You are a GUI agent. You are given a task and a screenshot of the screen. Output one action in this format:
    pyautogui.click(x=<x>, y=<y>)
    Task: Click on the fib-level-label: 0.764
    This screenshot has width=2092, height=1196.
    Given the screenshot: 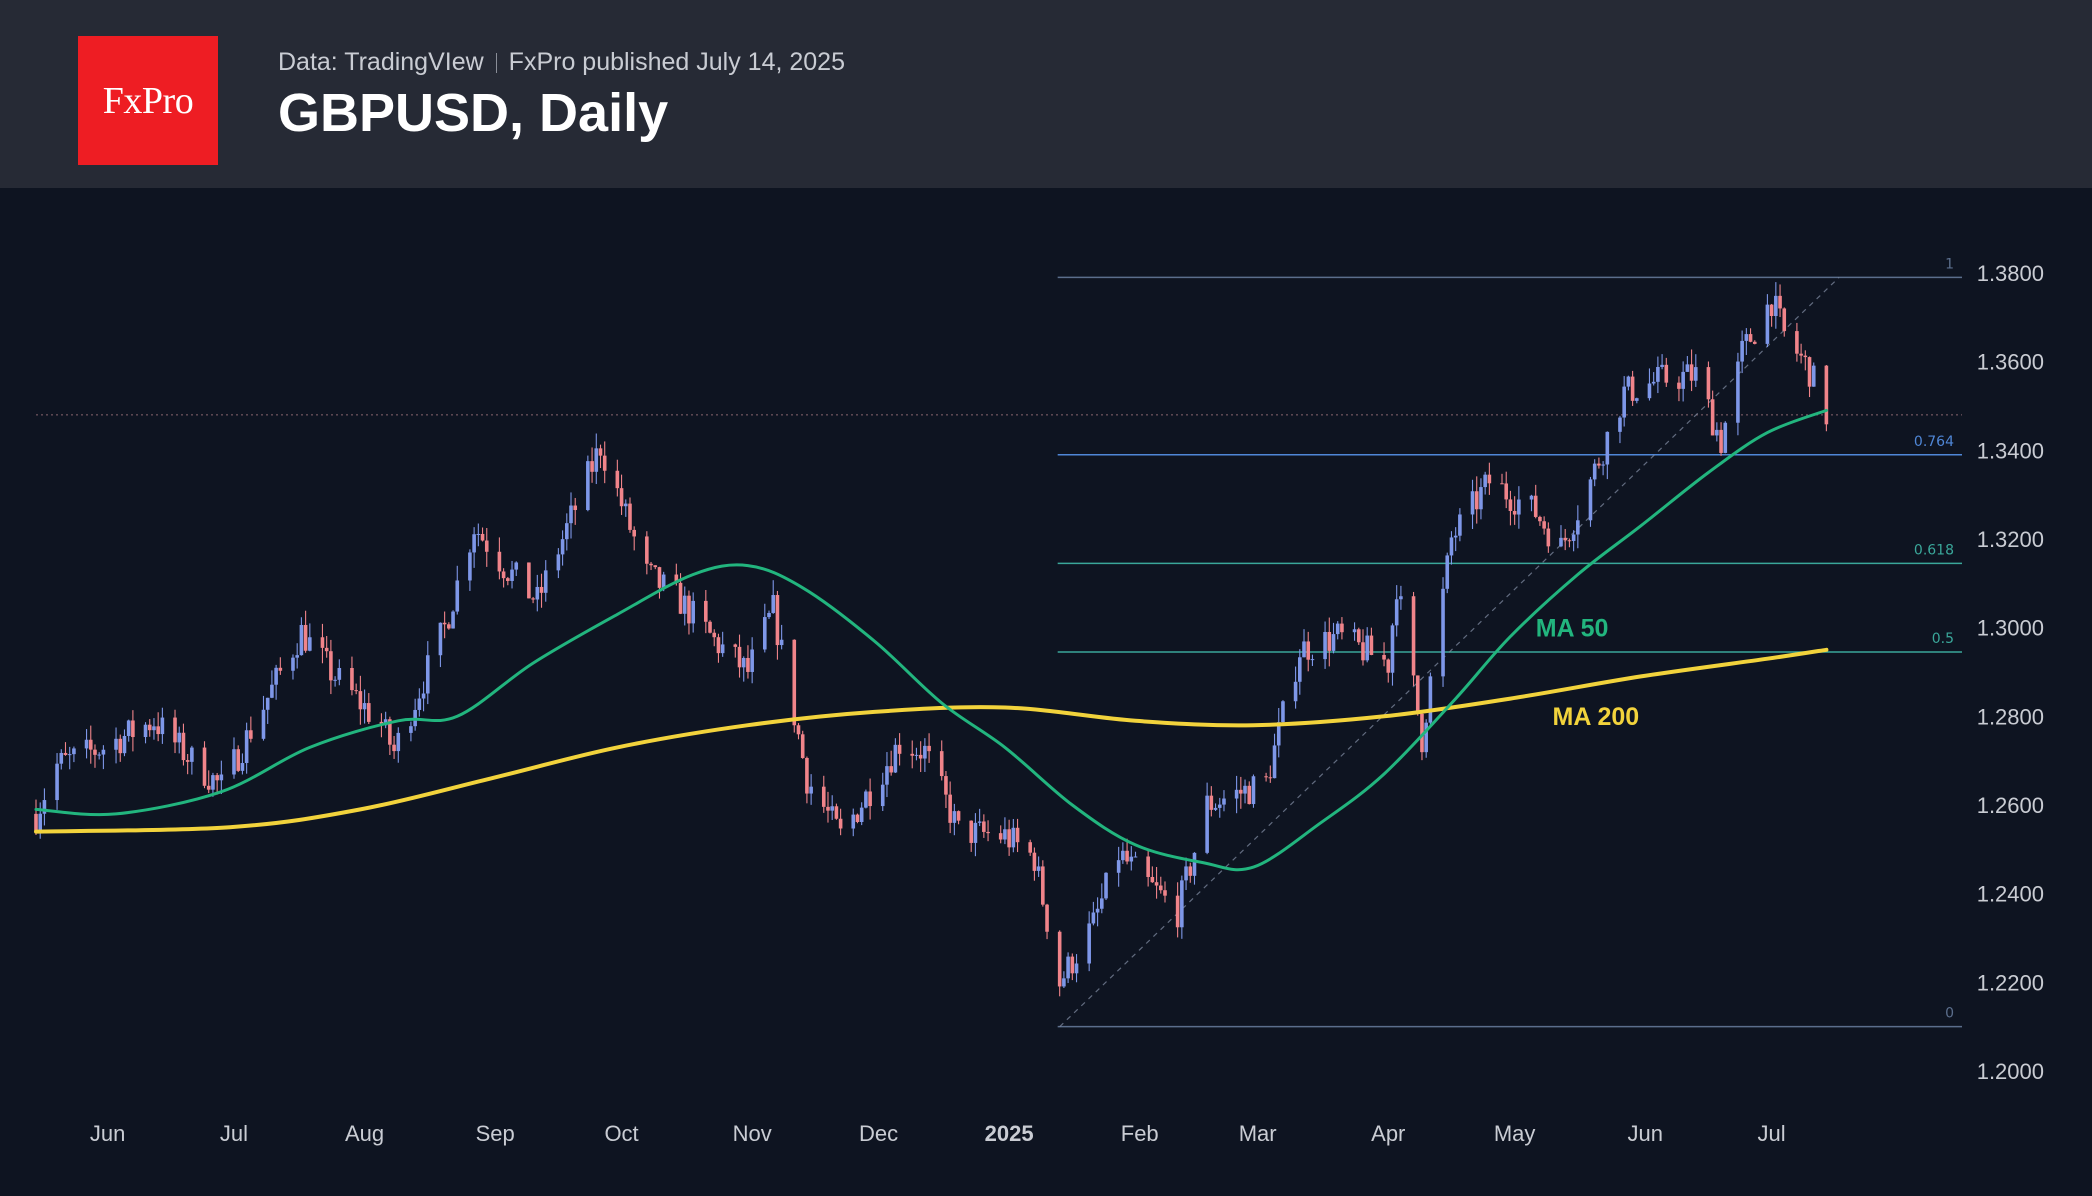 What is the action you would take?
    pyautogui.click(x=1934, y=442)
    